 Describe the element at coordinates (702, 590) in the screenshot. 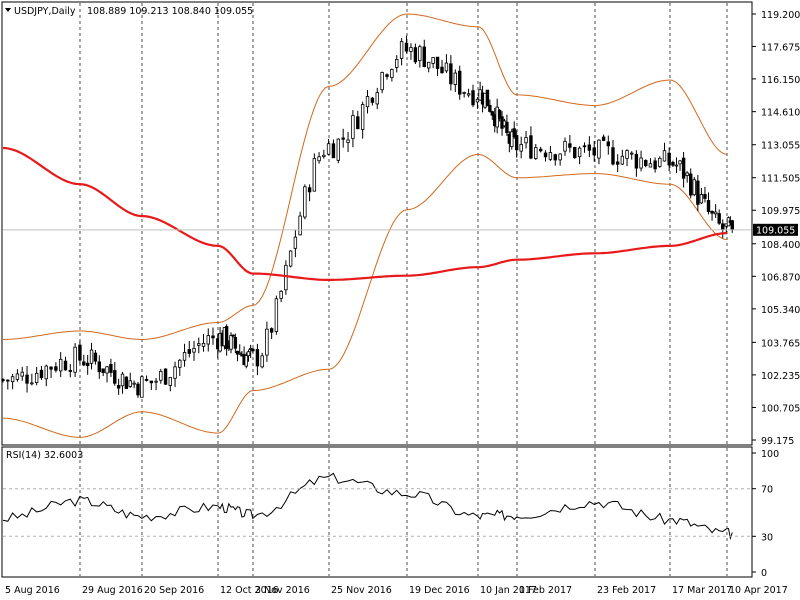

I see `x-tick-label: 17 Mar 2017` at that location.